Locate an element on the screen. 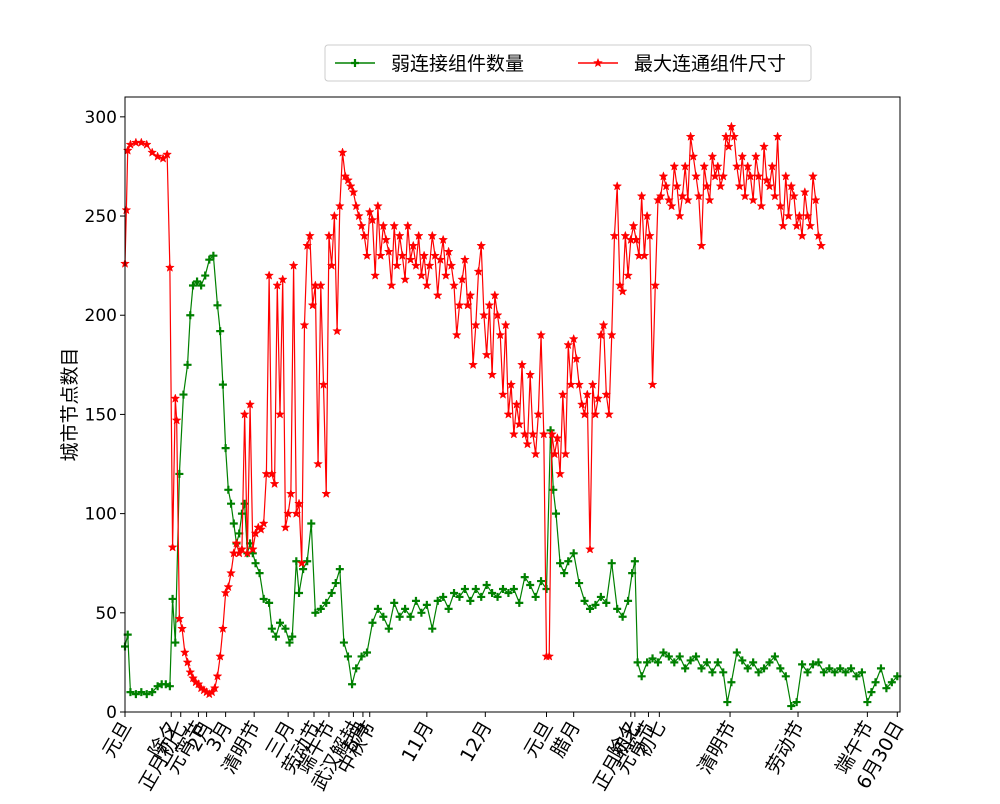  legend-label: 弱连接组件数量 is located at coordinates (457, 64).